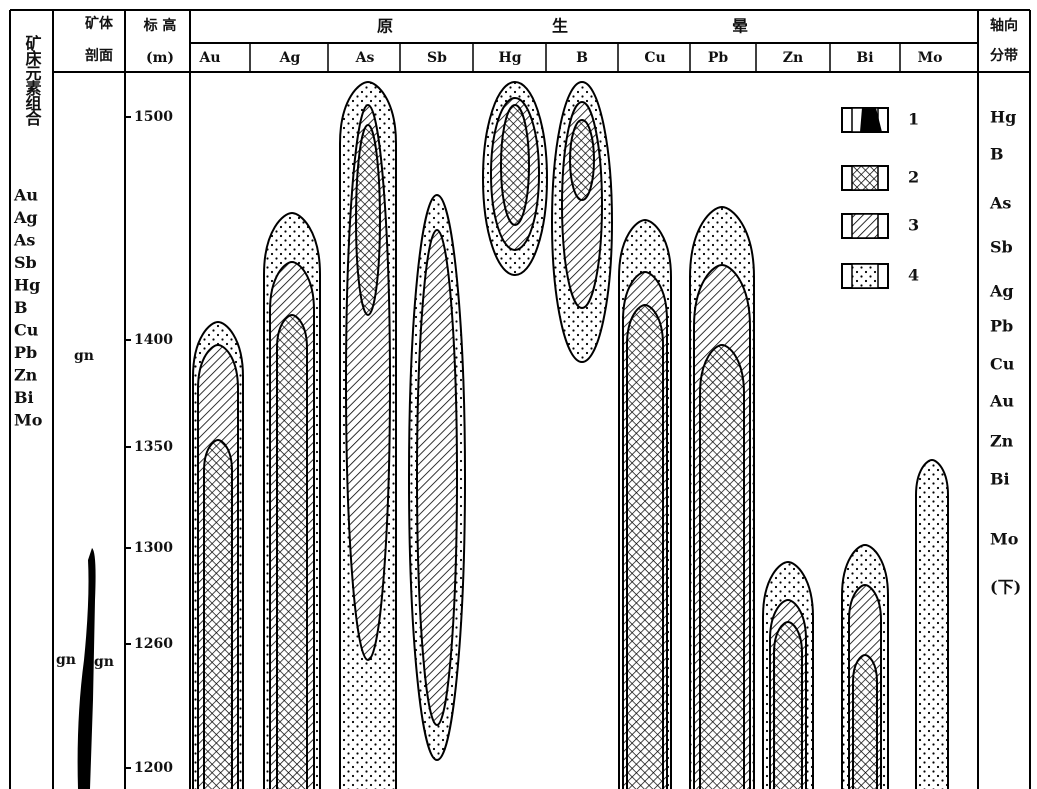 This screenshot has width=1037, height=789. I want to click on left-title: 矿床元素组合, so click(32, 80).